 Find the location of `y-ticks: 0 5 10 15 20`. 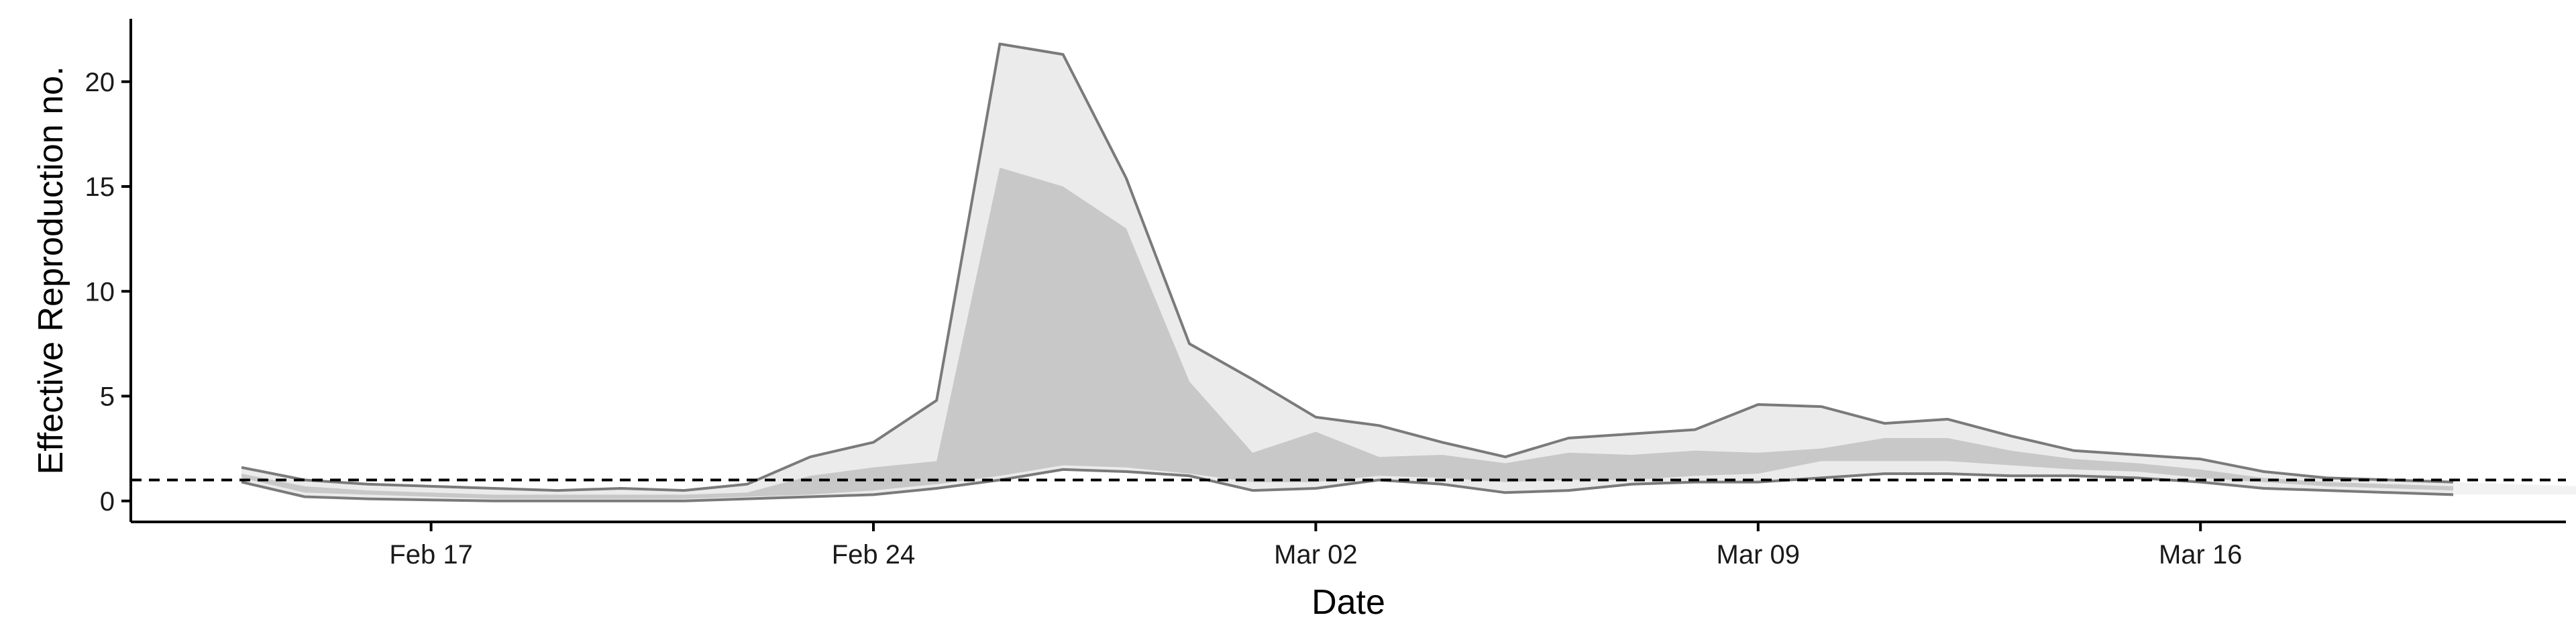

y-ticks: 0 5 10 15 20 is located at coordinates (108, 292).